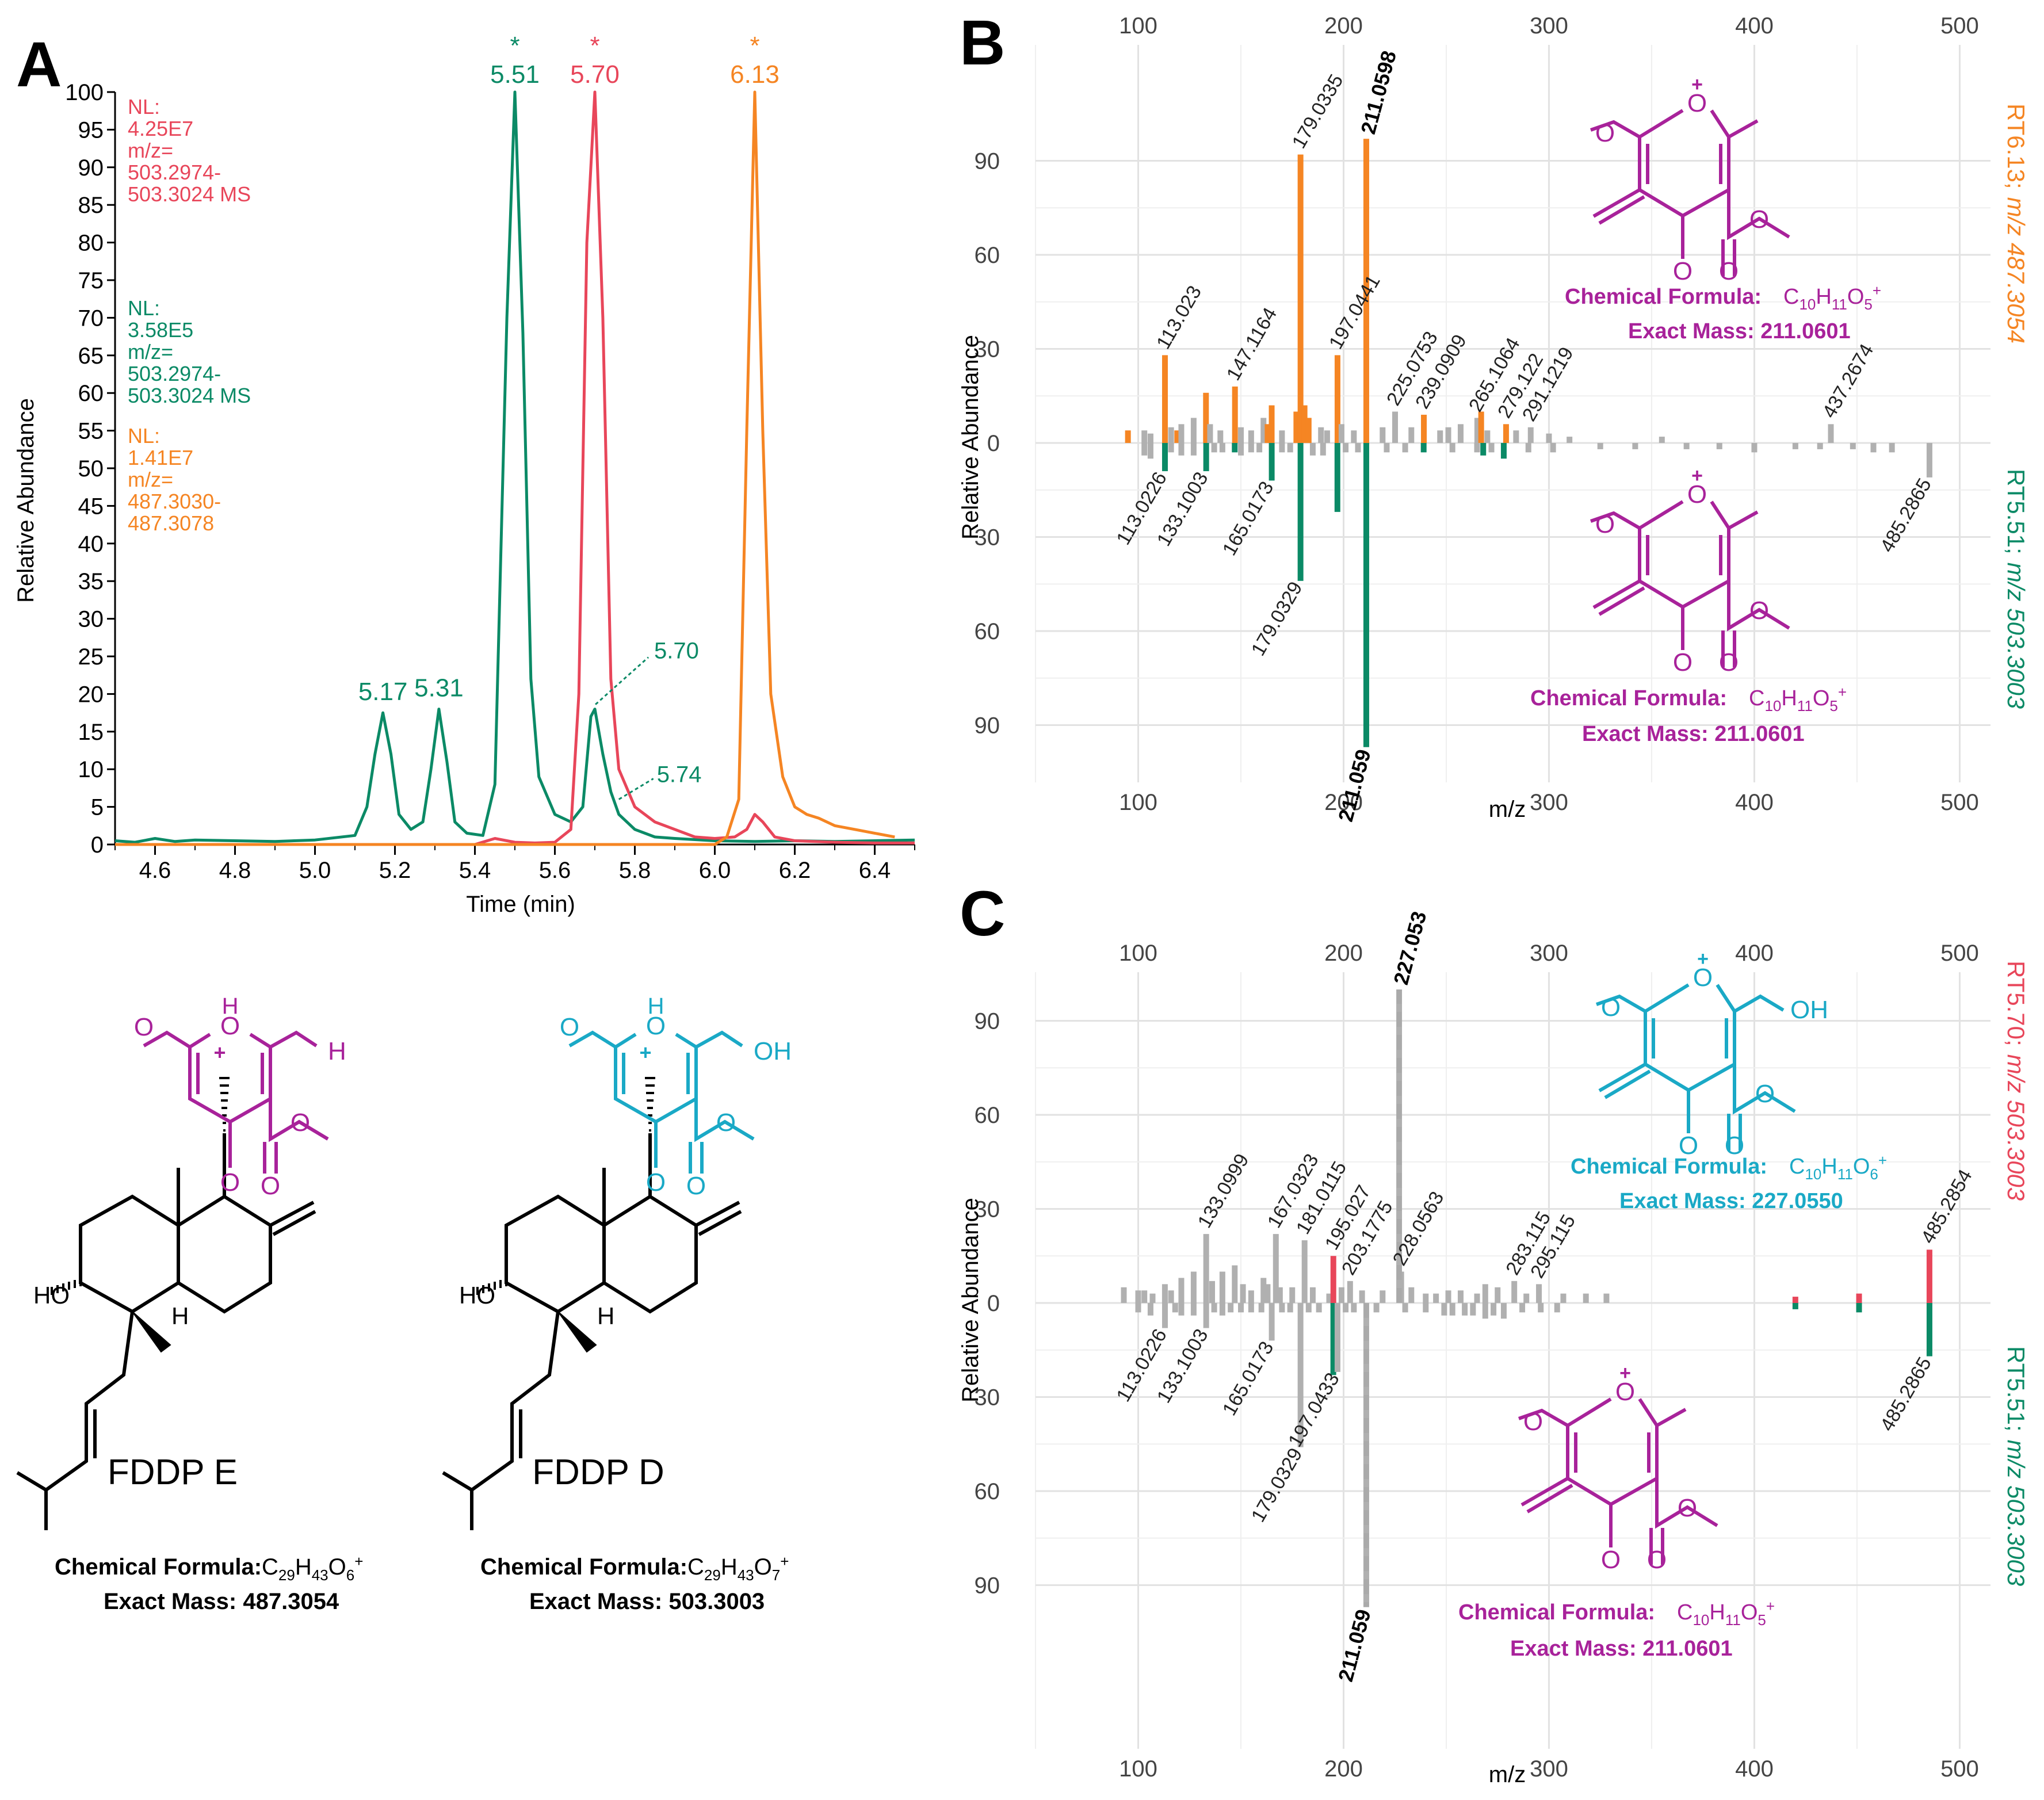 Image resolution: width=2044 pixels, height=1800 pixels. Describe the element at coordinates (987, 726) in the screenshot. I see `y-tick-label: 90` at that location.